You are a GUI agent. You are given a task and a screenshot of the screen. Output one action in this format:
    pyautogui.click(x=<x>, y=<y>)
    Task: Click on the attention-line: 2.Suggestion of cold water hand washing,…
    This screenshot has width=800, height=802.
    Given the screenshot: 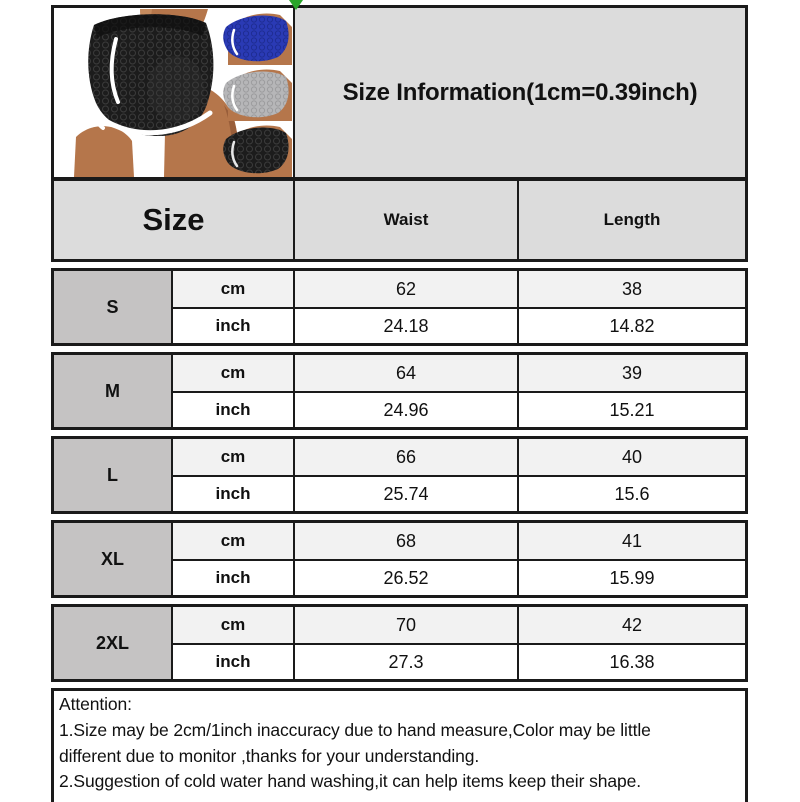 What is the action you would take?
    pyautogui.click(x=350, y=781)
    